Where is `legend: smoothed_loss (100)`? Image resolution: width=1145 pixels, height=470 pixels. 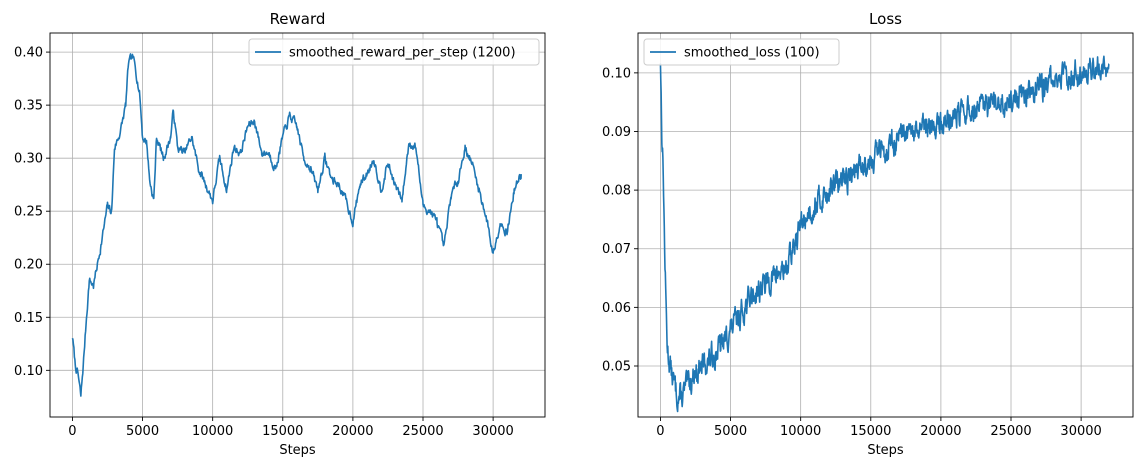
legend: smoothed_loss (100) is located at coordinates (741, 52).